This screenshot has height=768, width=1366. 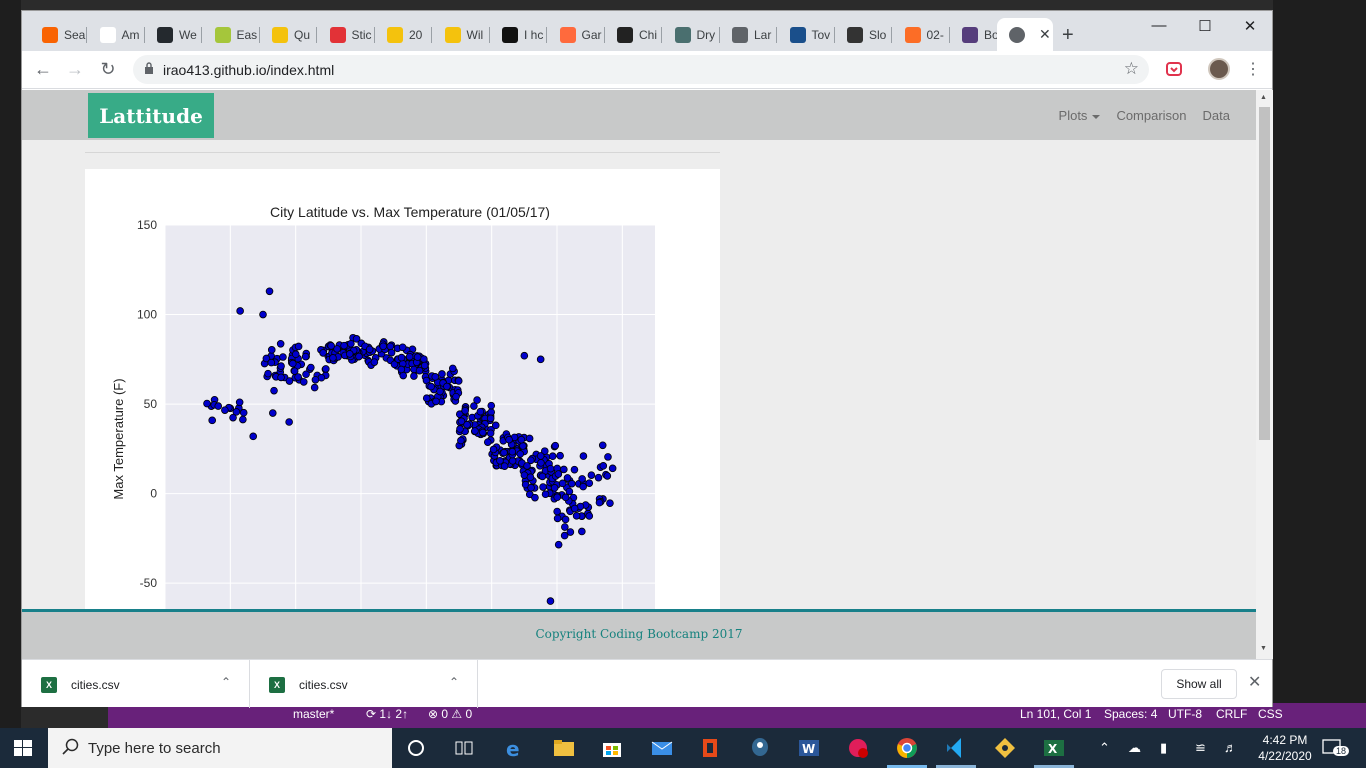 What do you see at coordinates (863, 34) in the screenshot?
I see `browser-tab: Slo` at bounding box center [863, 34].